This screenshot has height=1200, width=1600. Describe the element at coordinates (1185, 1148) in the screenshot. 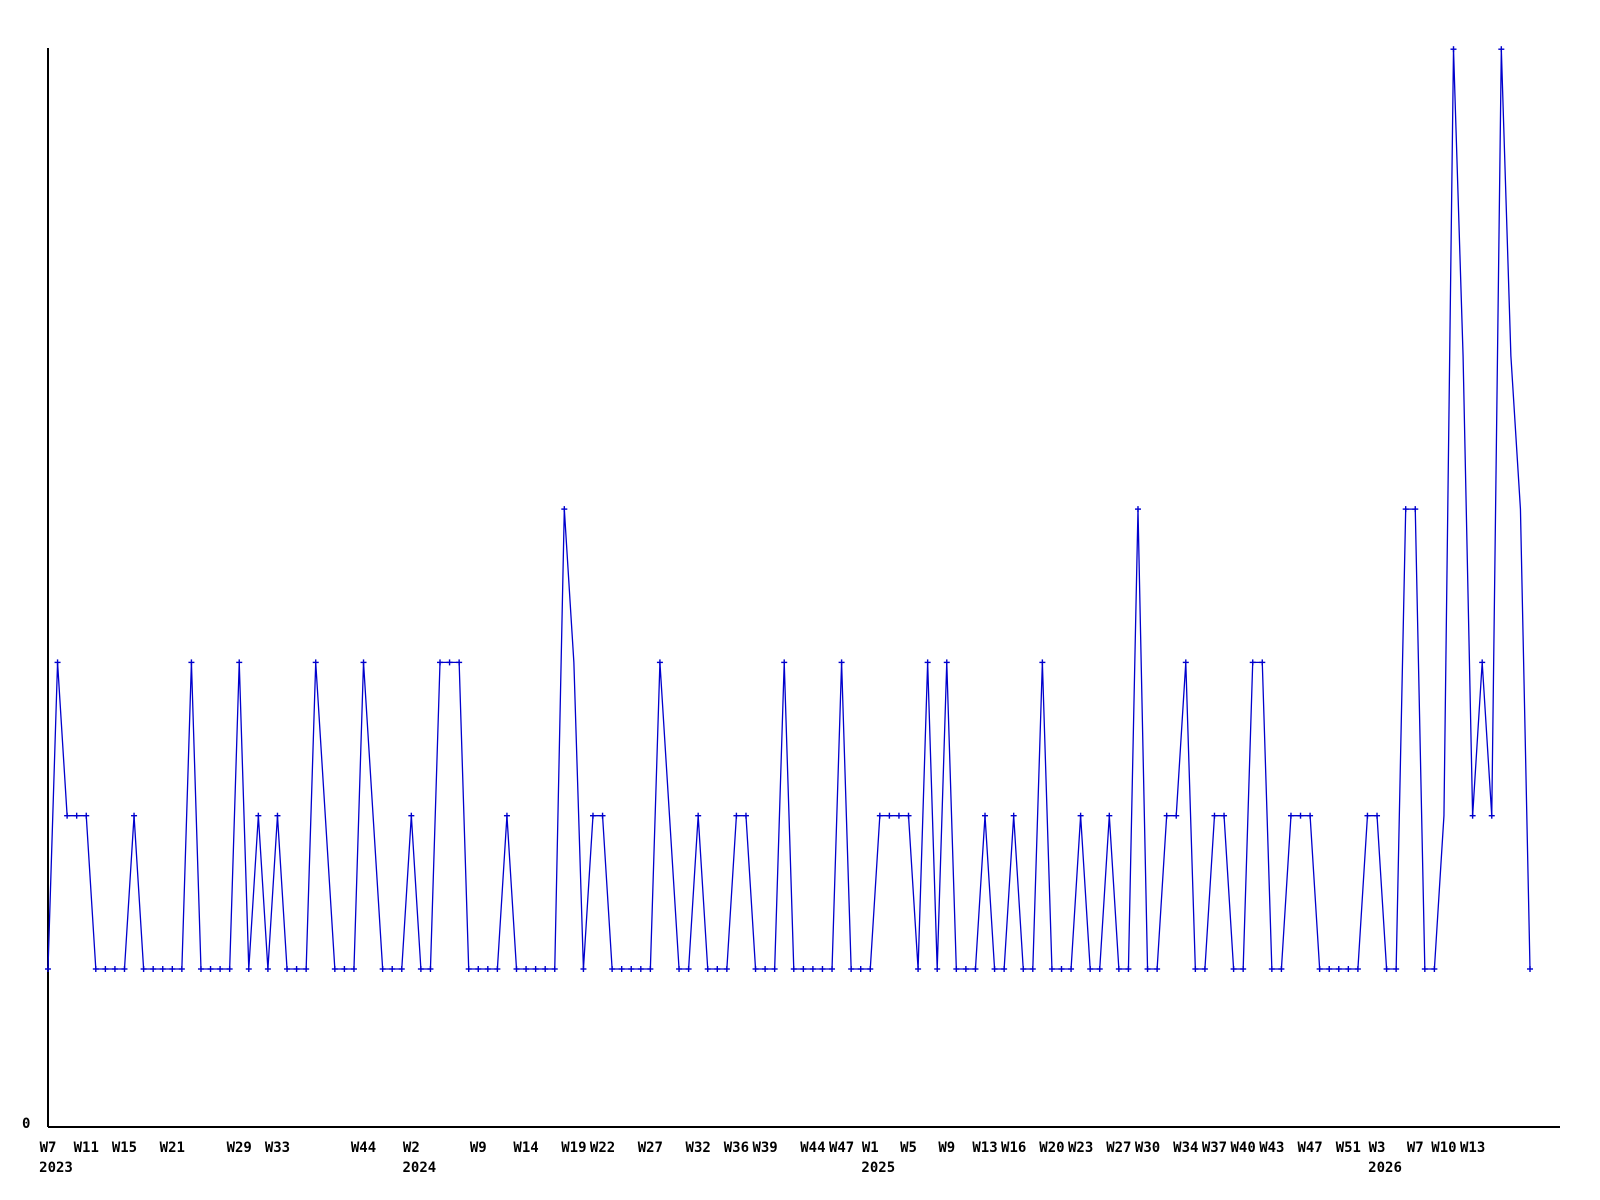

I see `x-tick-label: W34` at that location.